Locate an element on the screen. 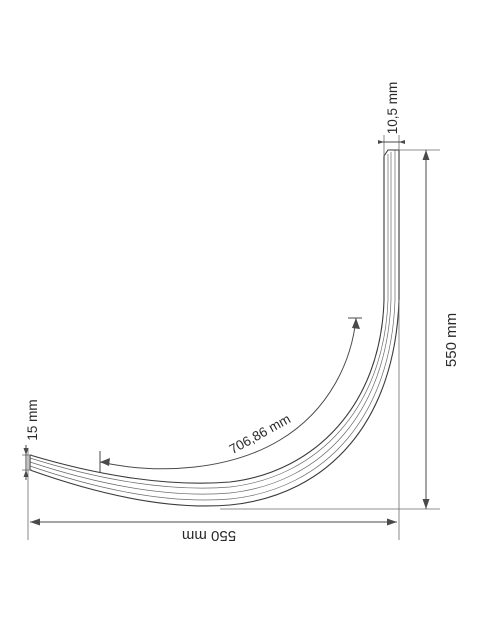 The image size is (481, 623). width-dimension: 550 mm is located at coordinates (213, 531).